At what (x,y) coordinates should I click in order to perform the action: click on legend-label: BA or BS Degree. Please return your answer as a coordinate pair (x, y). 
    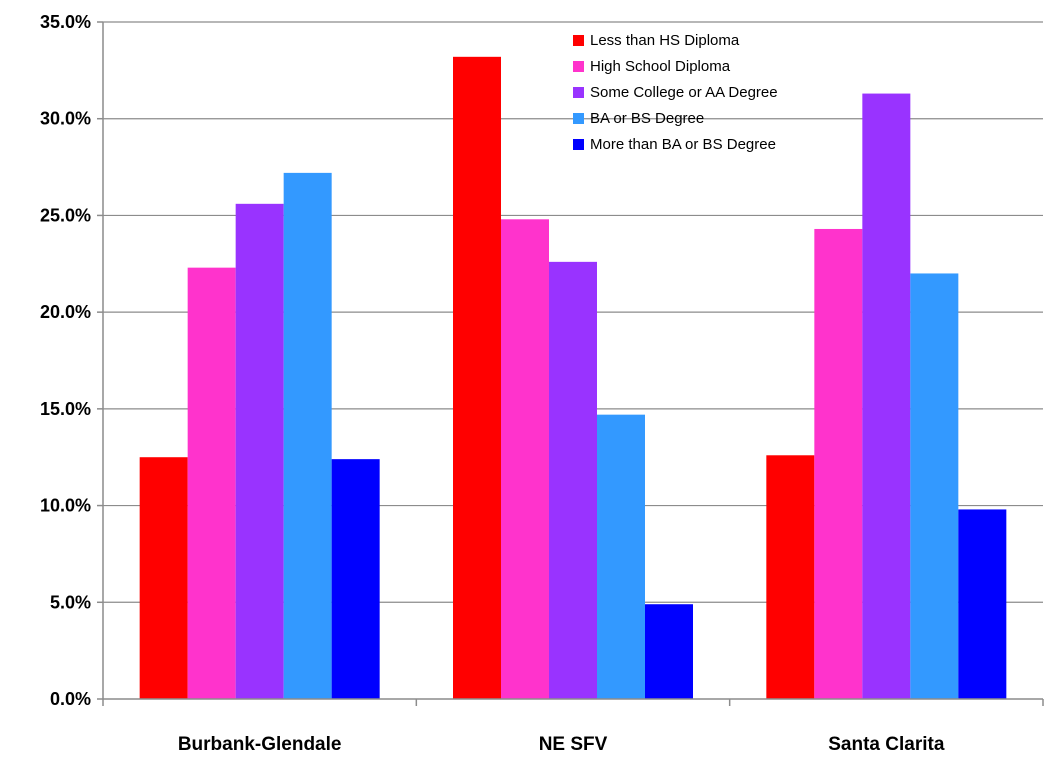
    Looking at the image, I should click on (647, 118).